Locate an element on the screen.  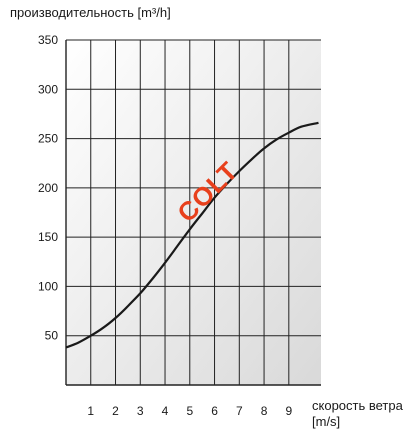
y-tick-label: 200 is located at coordinates (48, 188).